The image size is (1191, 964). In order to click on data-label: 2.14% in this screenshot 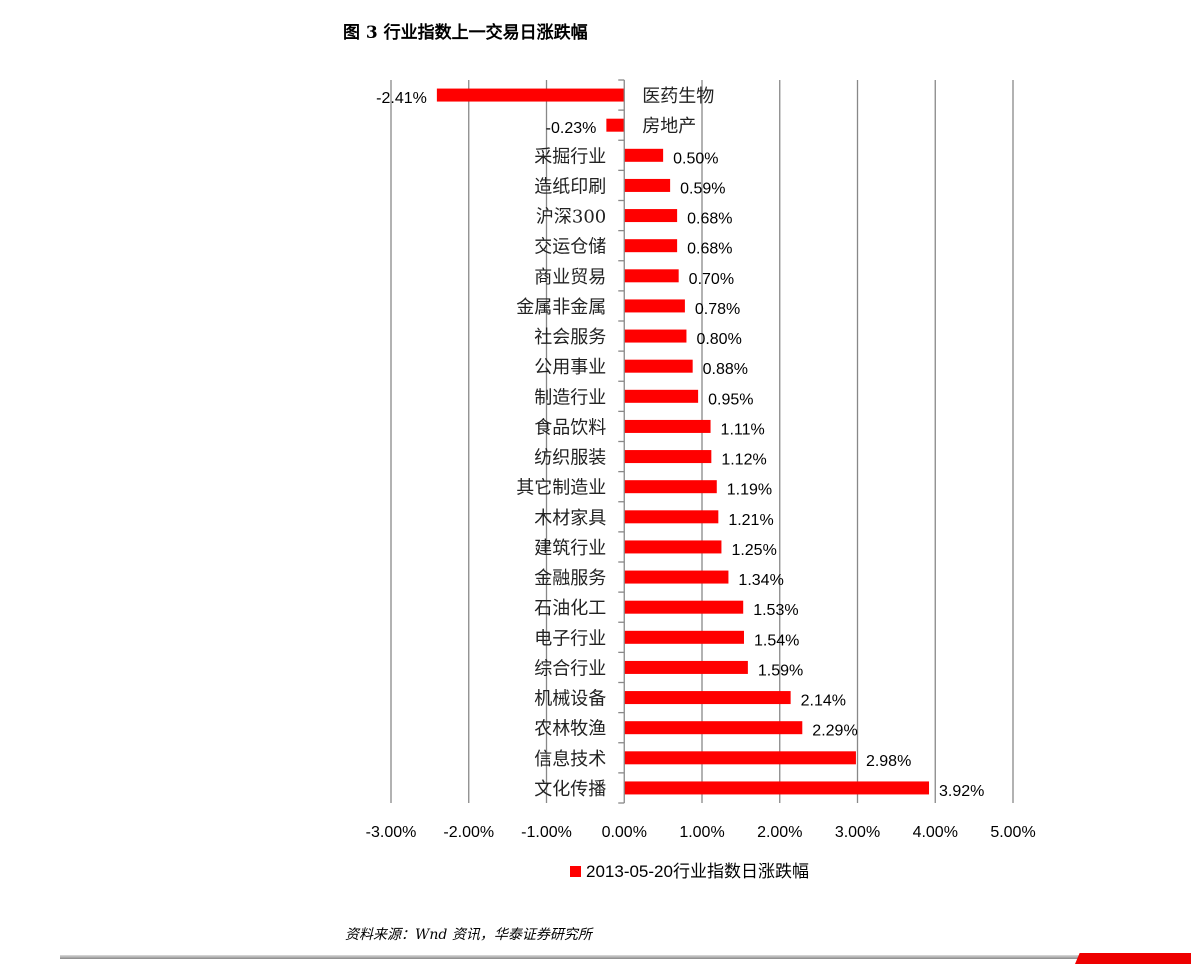, I will do `click(823, 701)`.